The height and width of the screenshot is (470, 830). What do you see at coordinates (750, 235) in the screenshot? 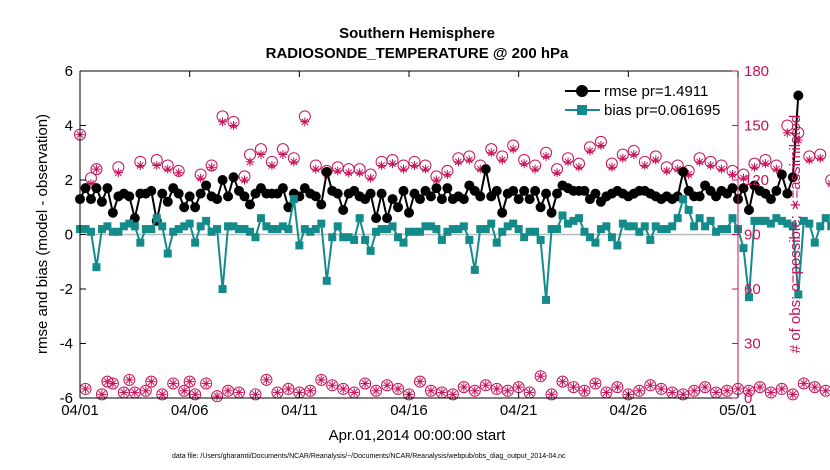
I see `y-right-ticks: 0 30 60 90 120 150 180` at bounding box center [750, 235].